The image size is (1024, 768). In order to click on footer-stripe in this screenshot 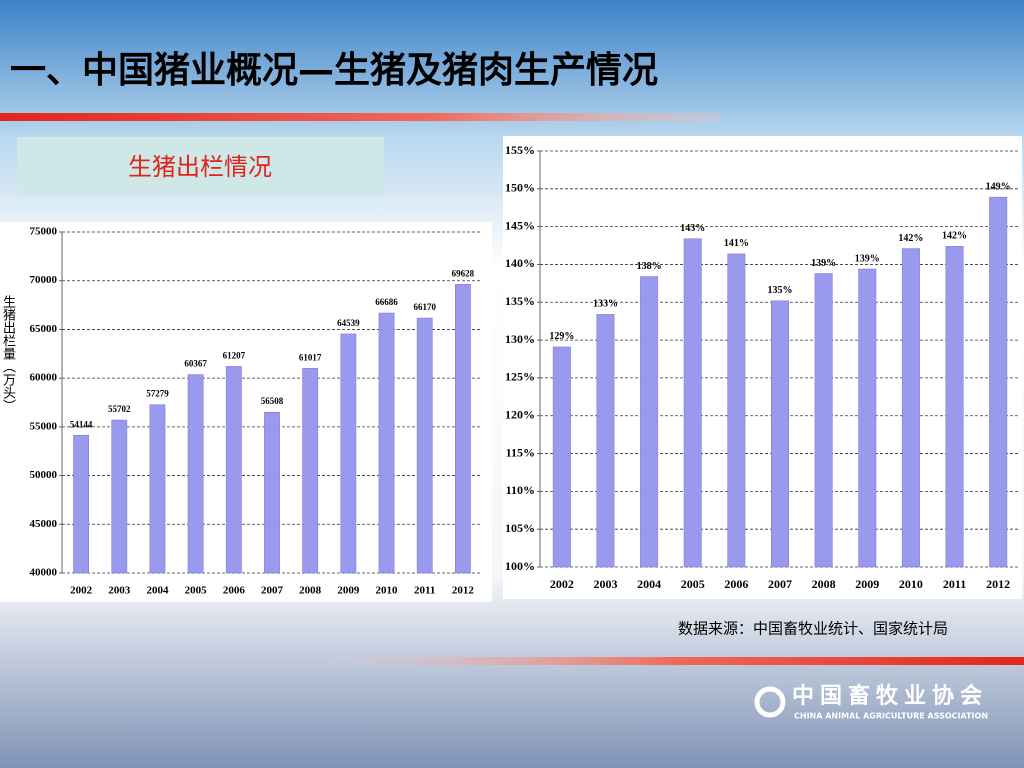, I will do `click(672, 661)`.